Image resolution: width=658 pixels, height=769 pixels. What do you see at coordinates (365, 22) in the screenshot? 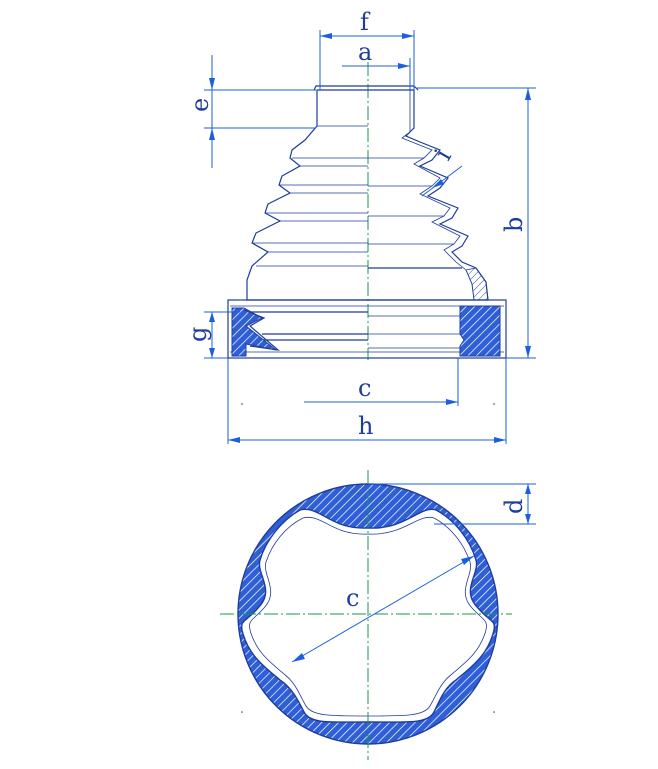
I see `dimension-f-label: f` at bounding box center [365, 22].